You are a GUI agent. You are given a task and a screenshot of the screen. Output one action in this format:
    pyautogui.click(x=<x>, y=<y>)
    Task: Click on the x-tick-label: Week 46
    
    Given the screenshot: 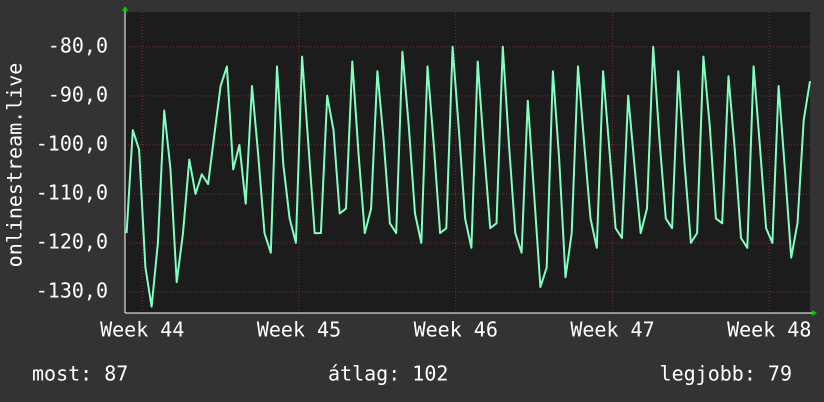 What is the action you would take?
    pyautogui.click(x=456, y=330)
    